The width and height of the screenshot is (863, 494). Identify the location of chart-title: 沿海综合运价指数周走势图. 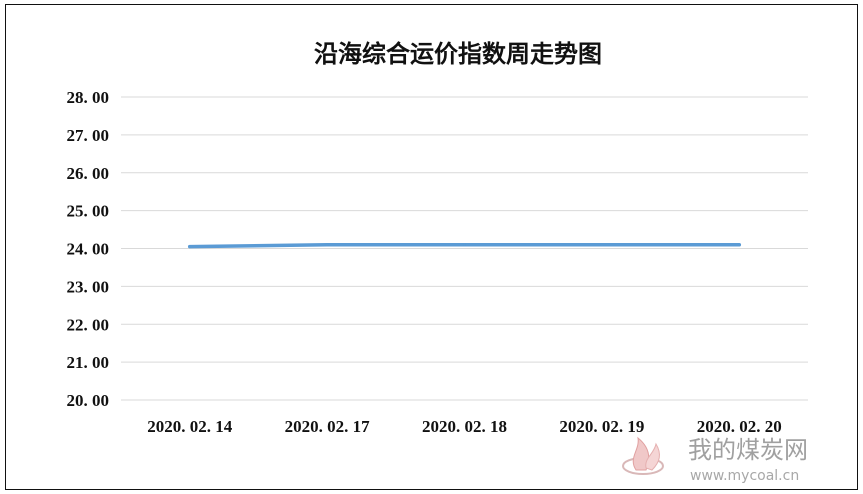
(458, 53).